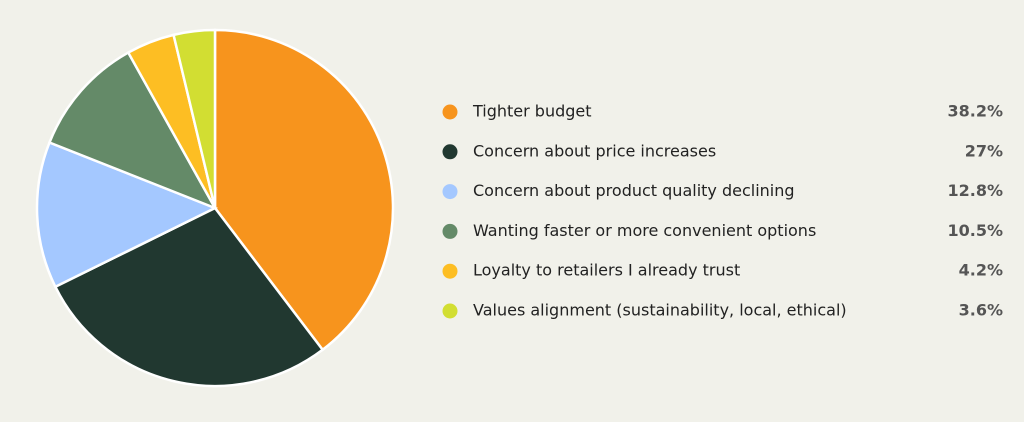  What do you see at coordinates (975, 230) in the screenshot?
I see `value-label: 10.5%` at bounding box center [975, 230].